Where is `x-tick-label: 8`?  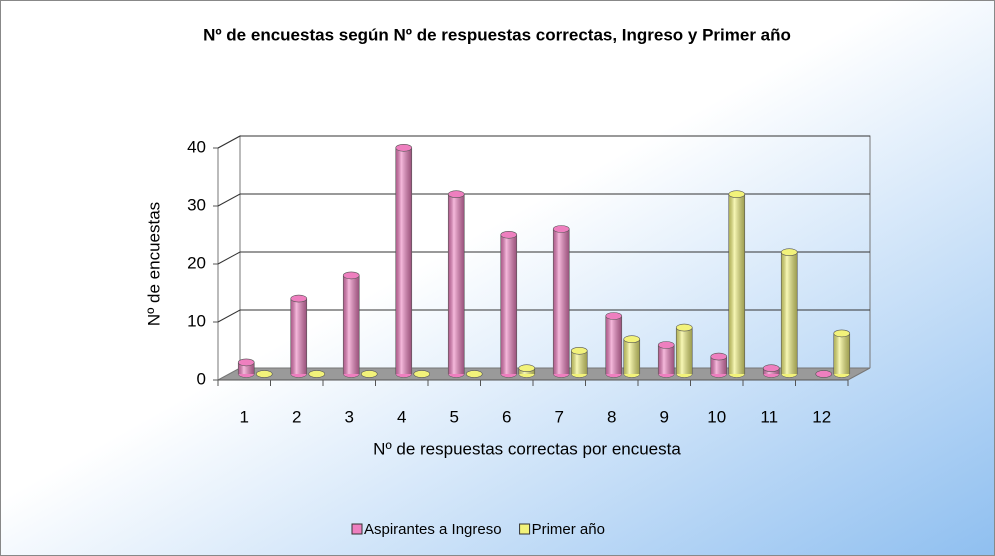 x-tick-label: 8 is located at coordinates (611, 416).